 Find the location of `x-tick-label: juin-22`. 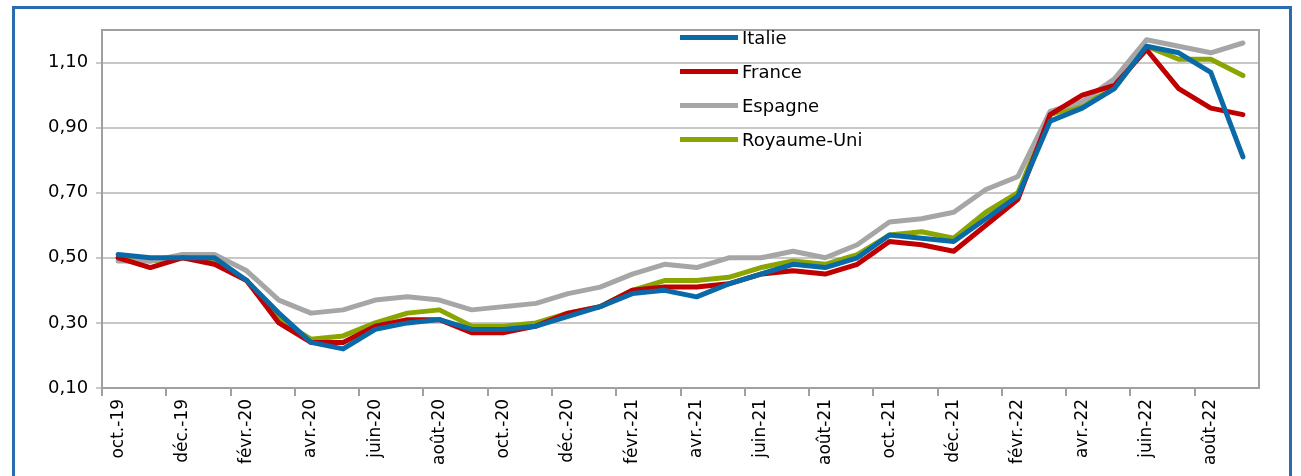

x-tick-label: juin-22 is located at coordinates (1144, 428).